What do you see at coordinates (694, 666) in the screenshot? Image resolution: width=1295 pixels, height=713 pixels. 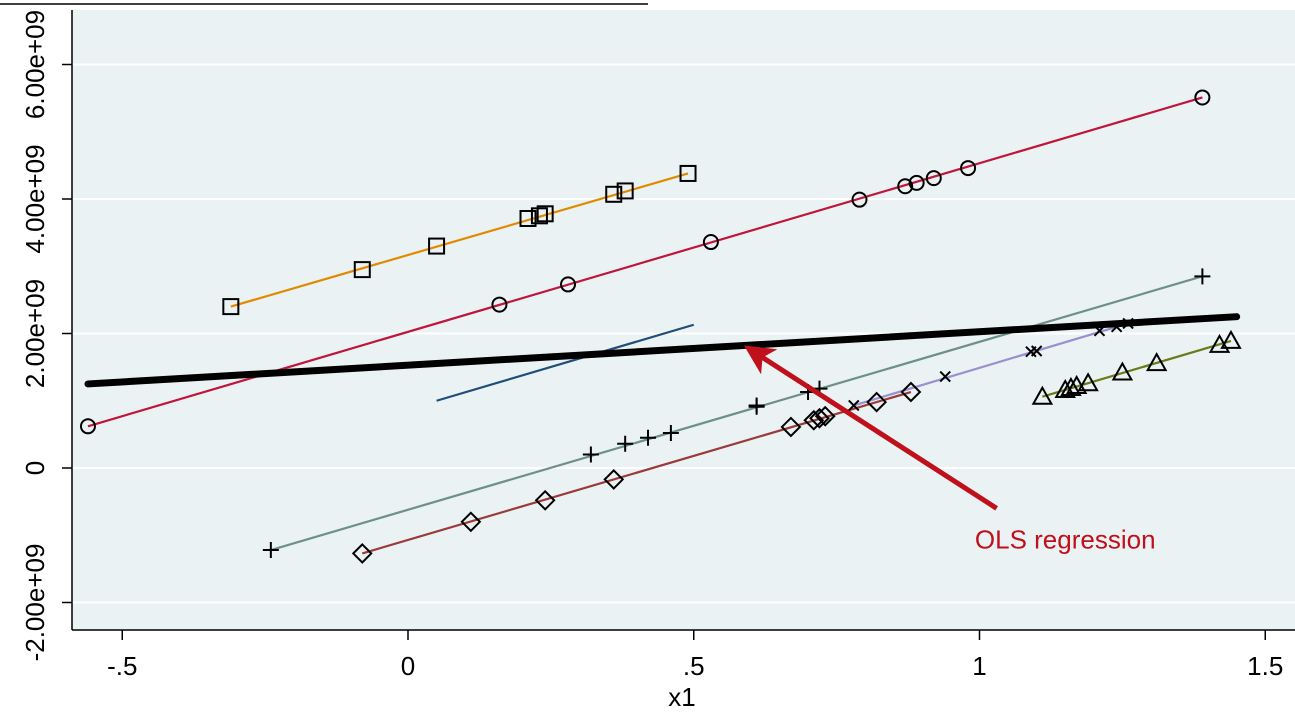 I see `x-tick-label-2: .5` at bounding box center [694, 666].